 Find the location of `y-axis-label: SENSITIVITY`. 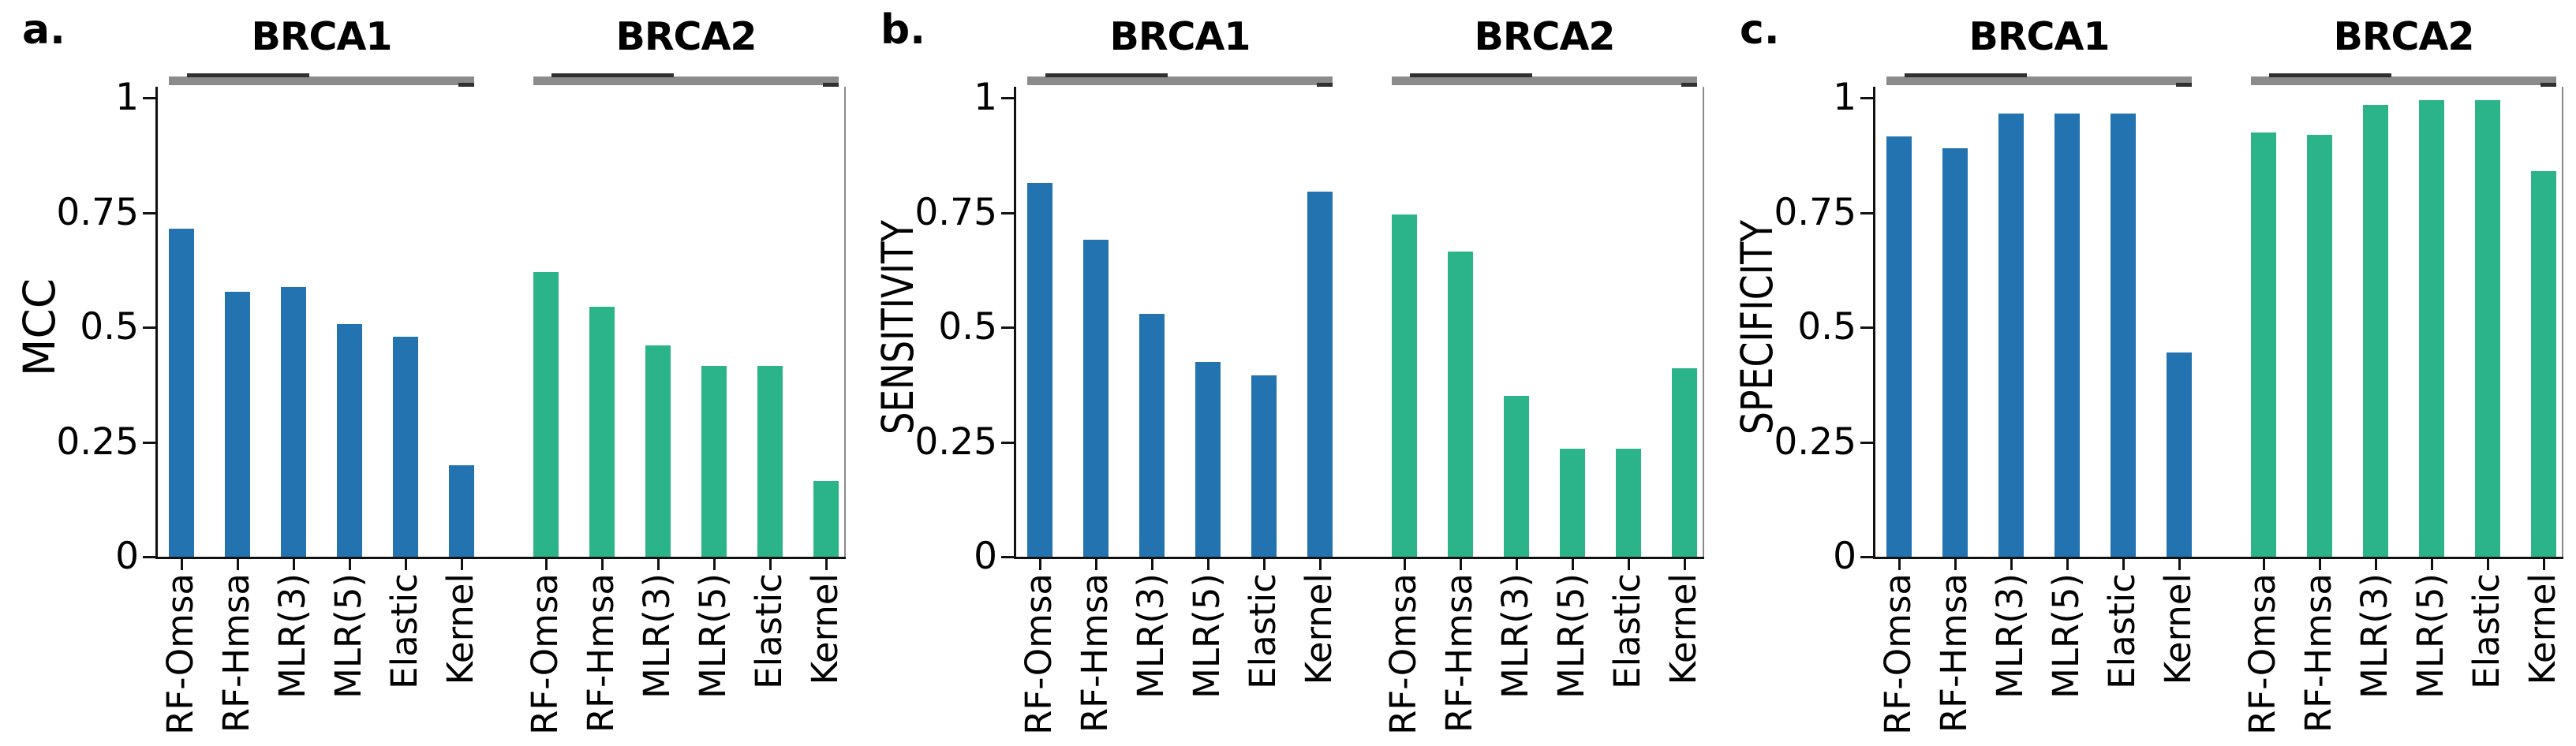

y-axis-label: SENSITIVITY is located at coordinates (898, 327).